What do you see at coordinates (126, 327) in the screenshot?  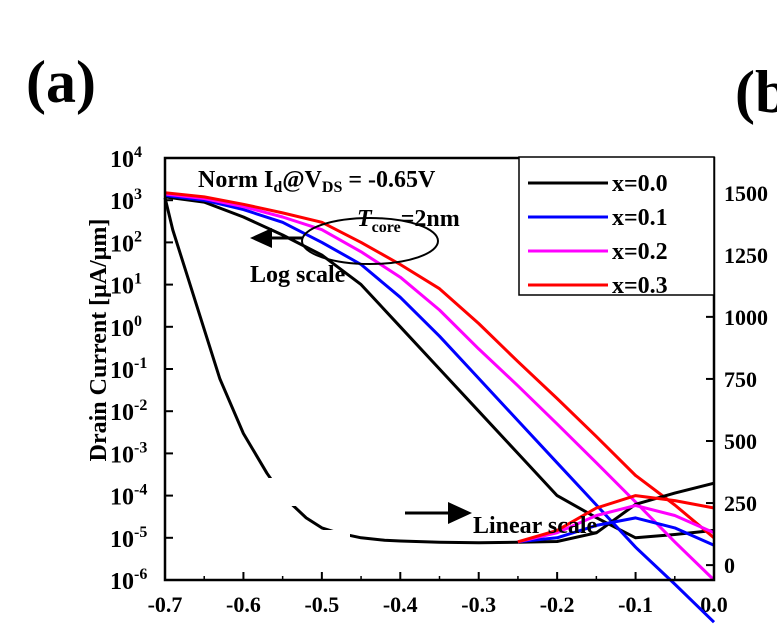 I see `y-left-tick-label: 10⁰` at bounding box center [126, 327].